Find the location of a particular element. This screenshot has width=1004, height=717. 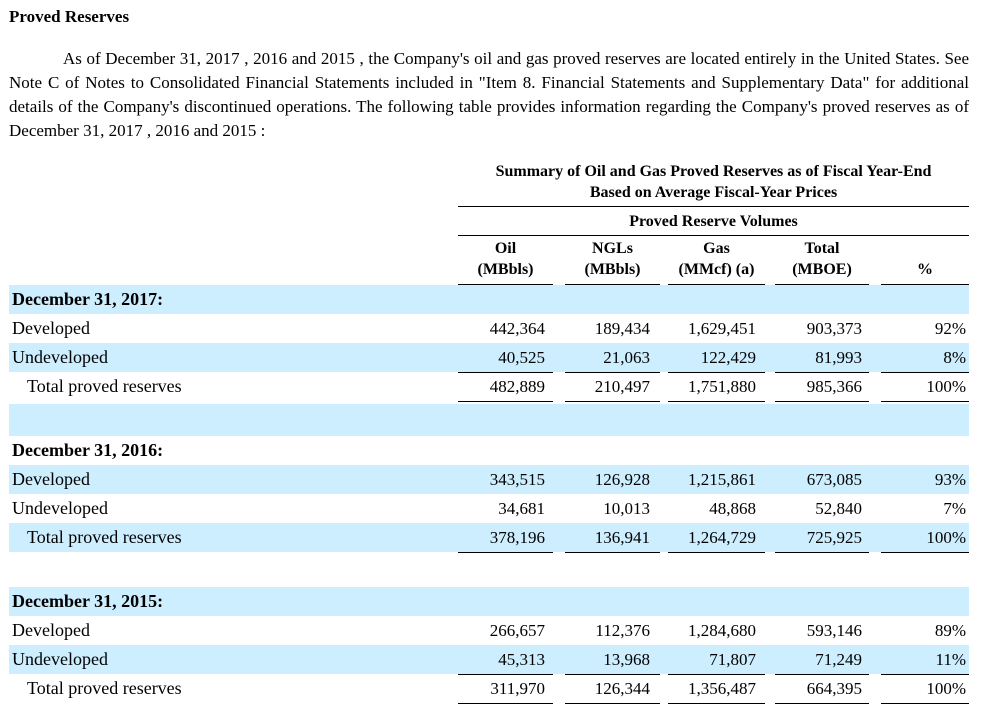

cell-total: 71,249 is located at coordinates (838, 659).